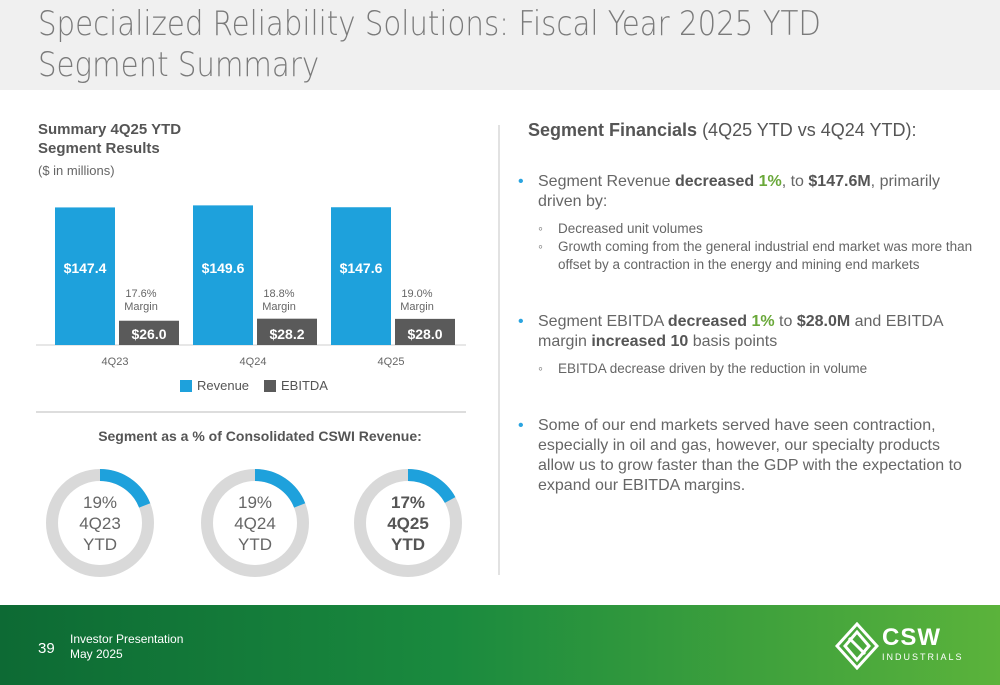 The image size is (1000, 685). What do you see at coordinates (251, 412) in the screenshot?
I see `divider` at bounding box center [251, 412].